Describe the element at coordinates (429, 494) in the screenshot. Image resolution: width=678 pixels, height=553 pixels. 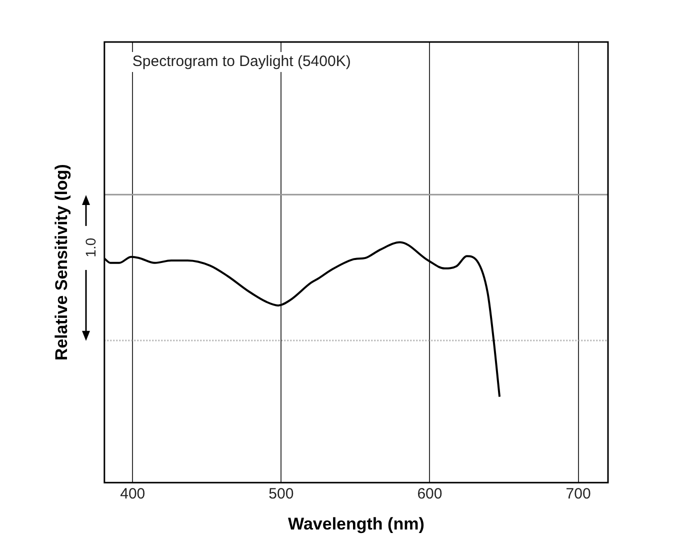
I see `x-tick-label: 600` at that location.